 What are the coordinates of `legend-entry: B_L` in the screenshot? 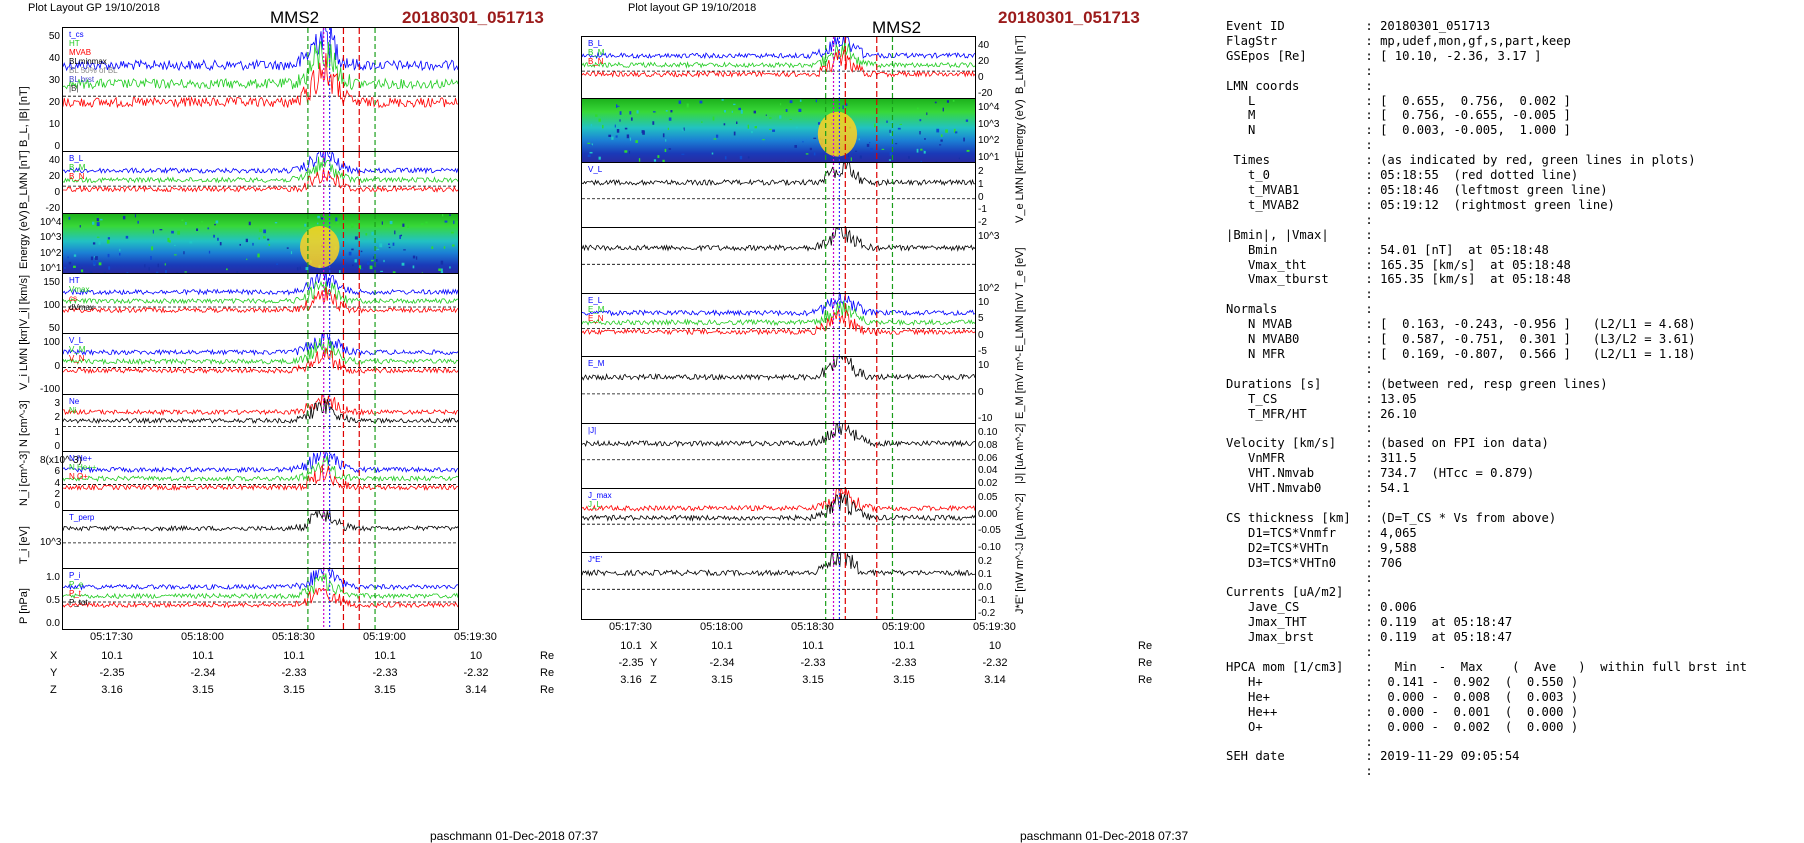 It's located at (596, 43).